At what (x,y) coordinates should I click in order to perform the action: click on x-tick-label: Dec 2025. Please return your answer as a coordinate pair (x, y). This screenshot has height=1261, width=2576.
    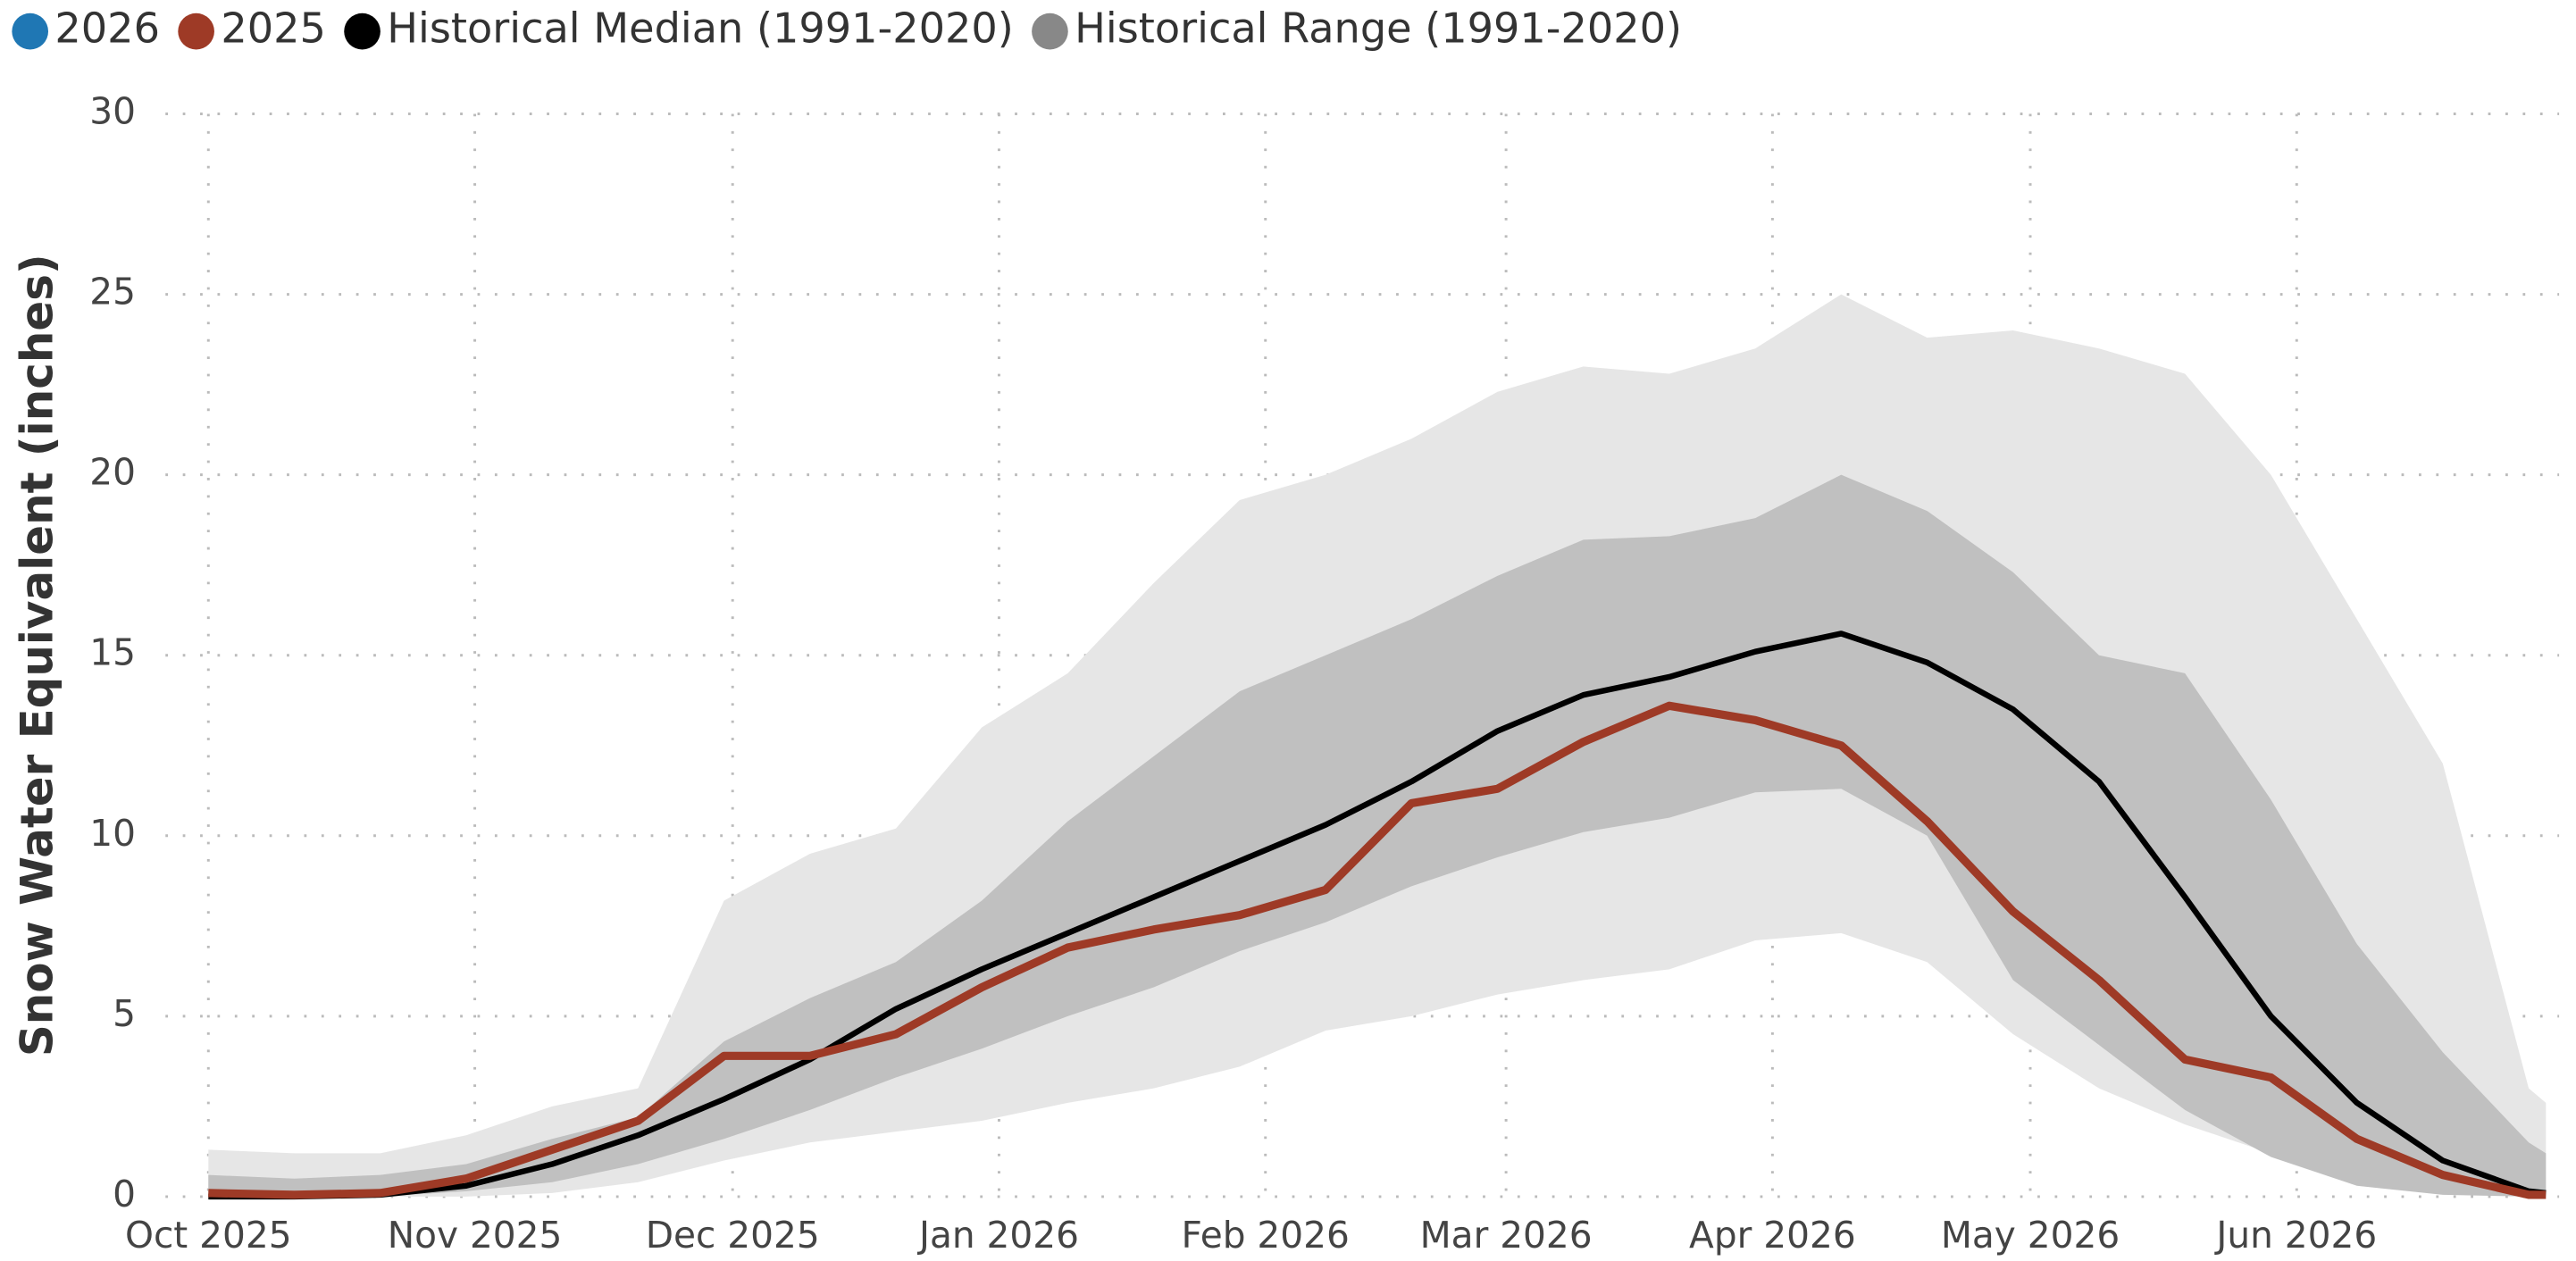
    Looking at the image, I should click on (733, 1236).